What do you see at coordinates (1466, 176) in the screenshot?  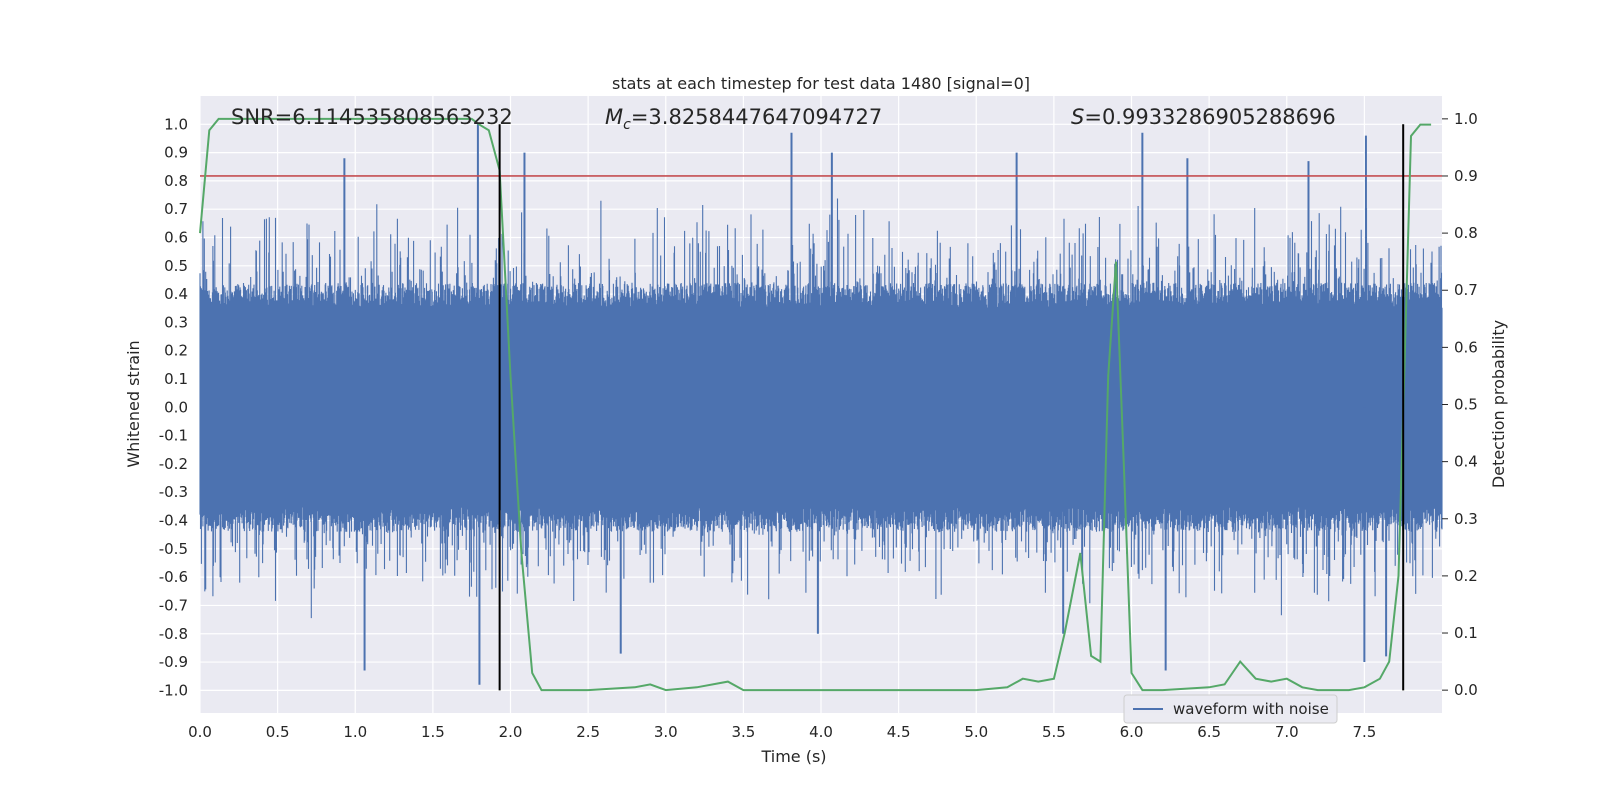 I see `y-right-tick-label: 0.9` at bounding box center [1466, 176].